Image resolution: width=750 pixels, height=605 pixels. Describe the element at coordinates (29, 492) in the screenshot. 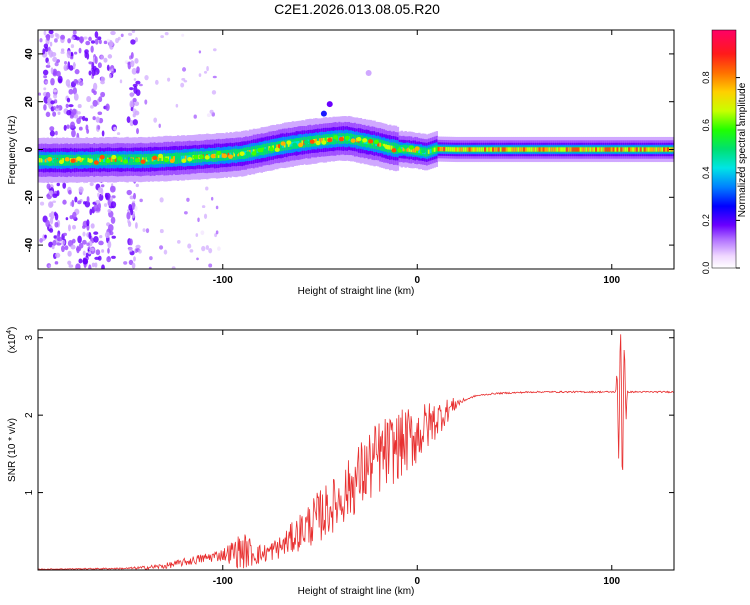

I see `snr-y-tick-label: 1` at that location.